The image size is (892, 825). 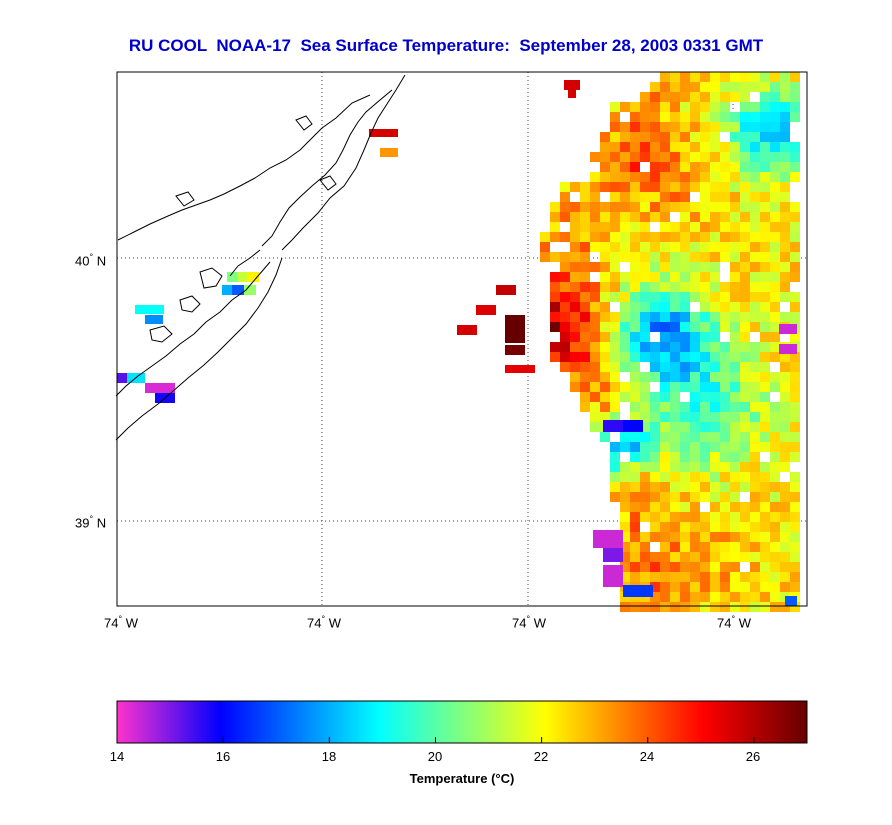 I want to click on barrier-island-south, so click(x=199, y=349).